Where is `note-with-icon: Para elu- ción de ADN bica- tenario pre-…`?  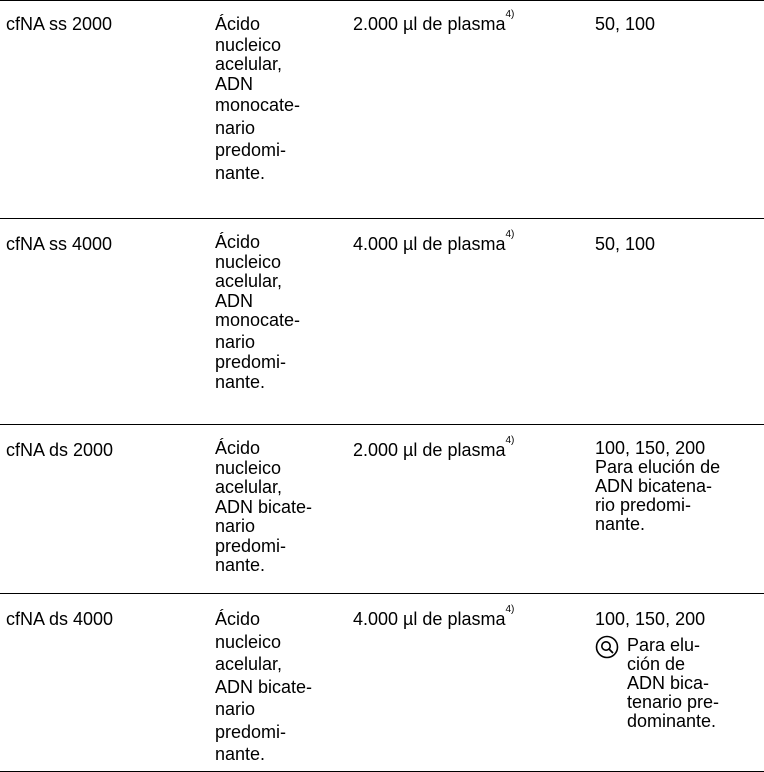
note-with-icon: Para elu- ción de ADN bica- tenario pre-… is located at coordinates (679, 683).